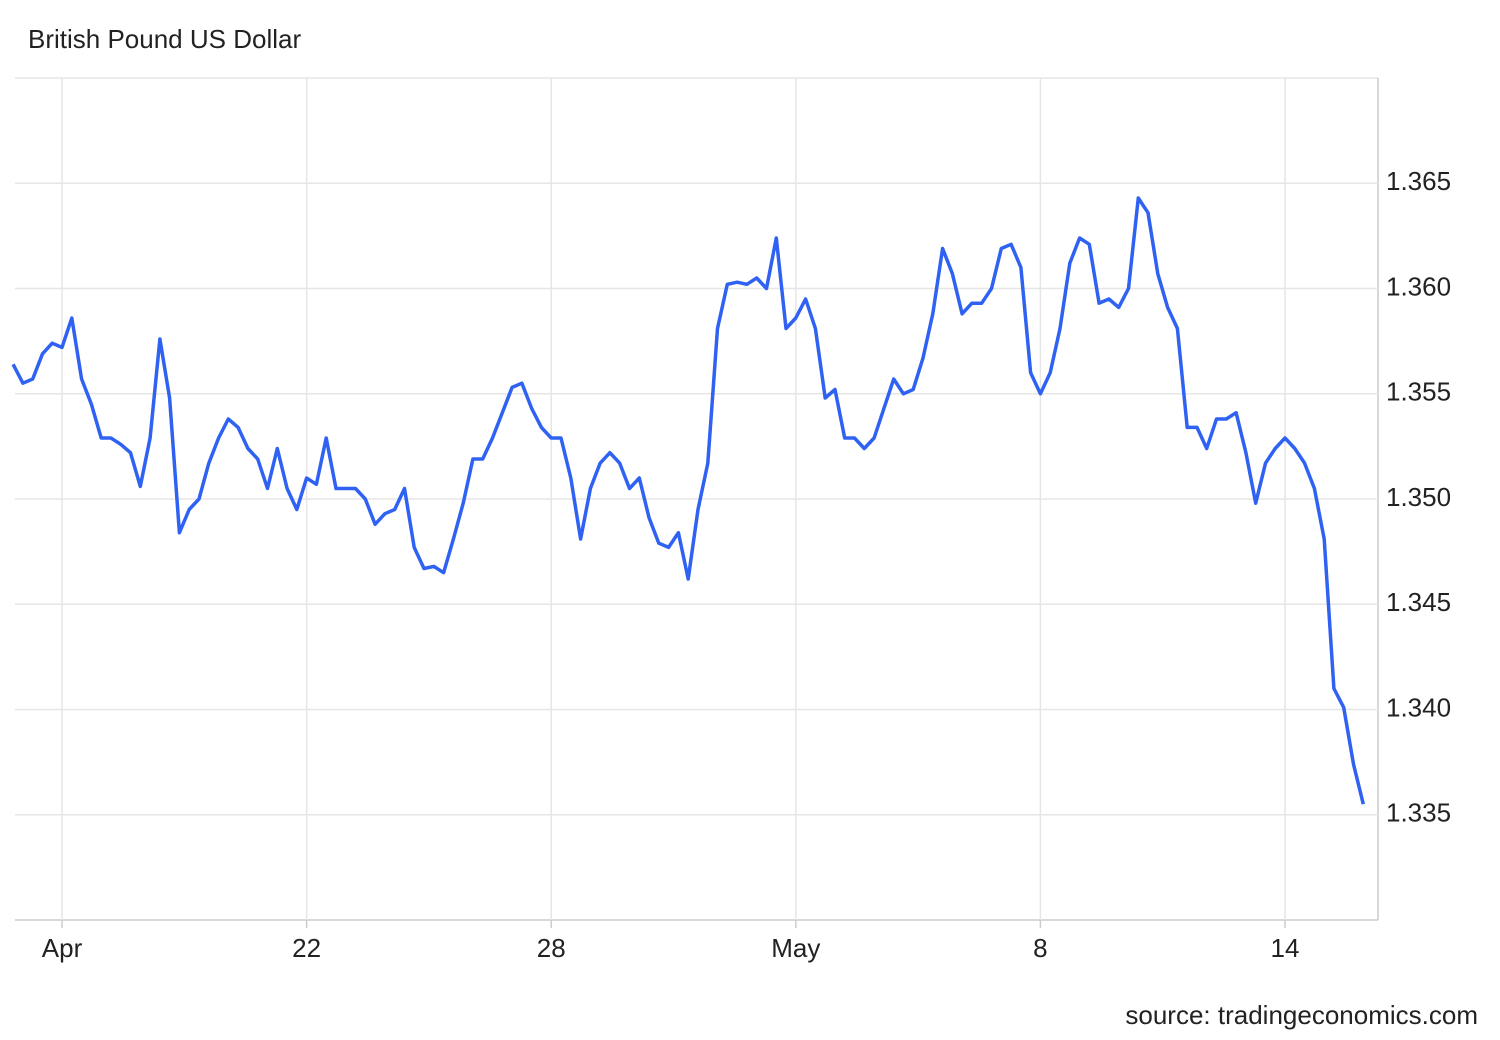 The width and height of the screenshot is (1500, 1040). What do you see at coordinates (306, 948) in the screenshot?
I see `x-tick-label: 22` at bounding box center [306, 948].